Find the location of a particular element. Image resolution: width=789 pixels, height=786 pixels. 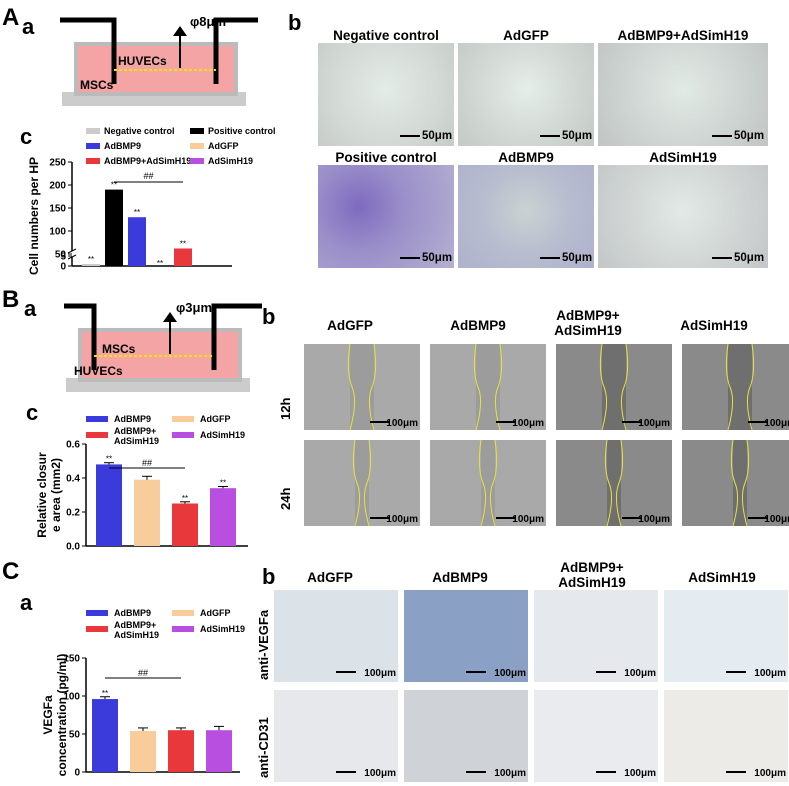

scale-bar-1: 50μm is located at coordinates (426, 136).